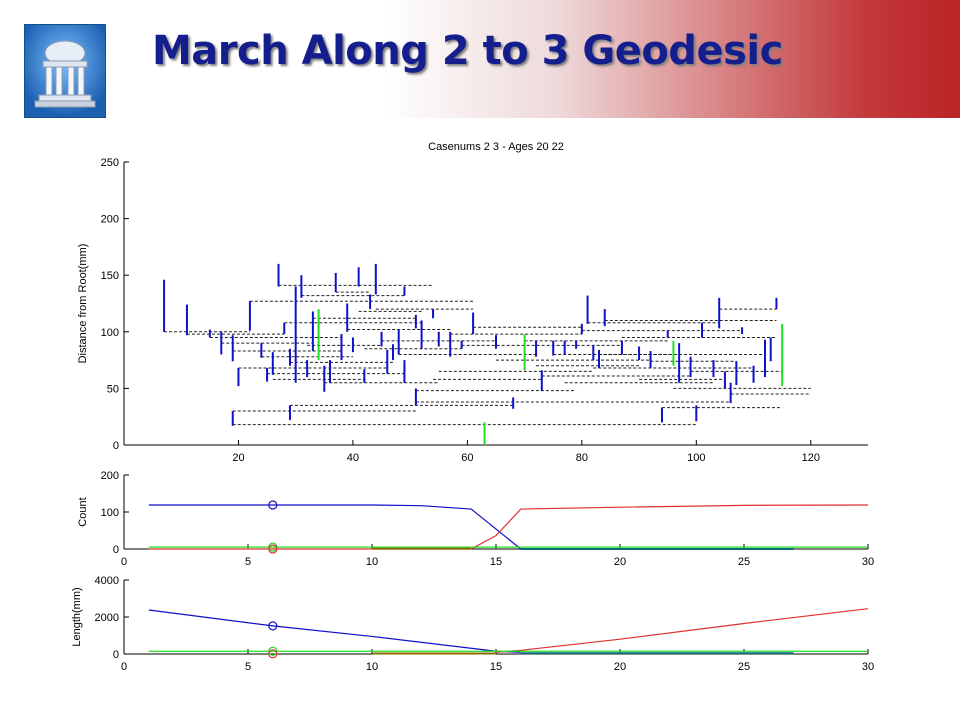  Describe the element at coordinates (113, 389) in the screenshot. I see `y-tick-label: 50` at that location.